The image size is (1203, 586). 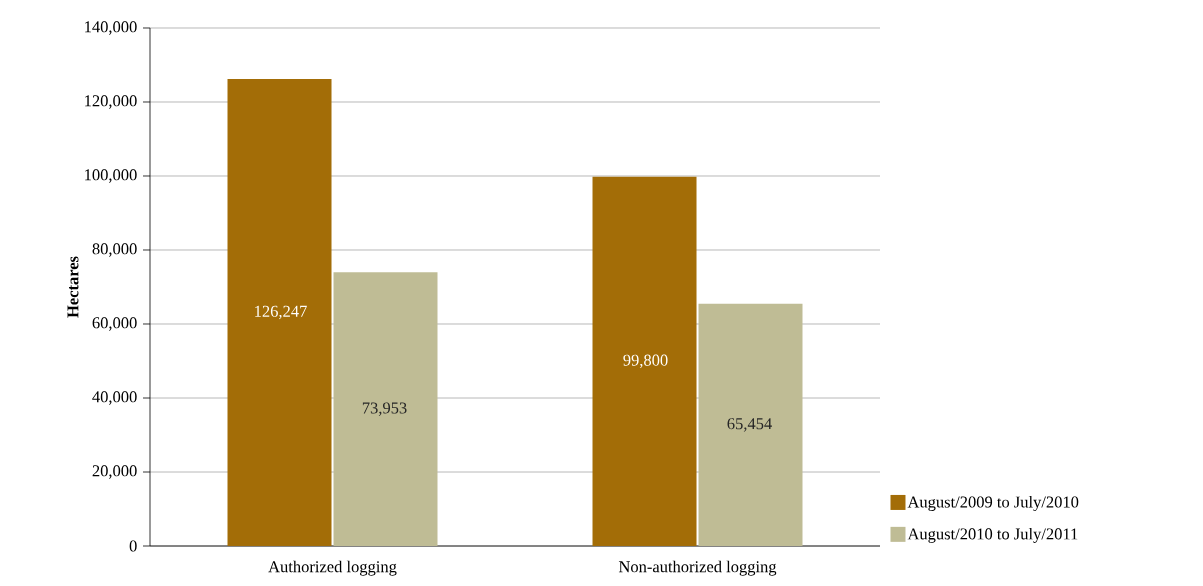 What do you see at coordinates (114, 324) in the screenshot?
I see `y-tick-label: 60,000` at bounding box center [114, 324].